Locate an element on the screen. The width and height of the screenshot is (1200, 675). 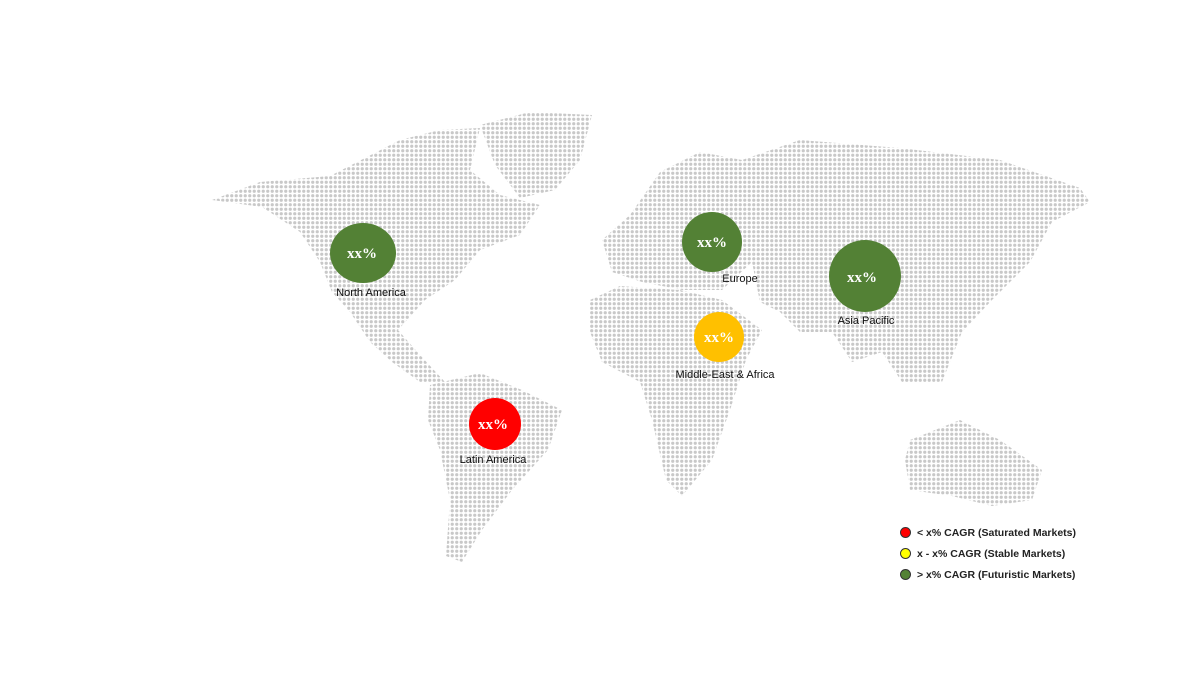
region-label: Europe is located at coordinates (739, 279).